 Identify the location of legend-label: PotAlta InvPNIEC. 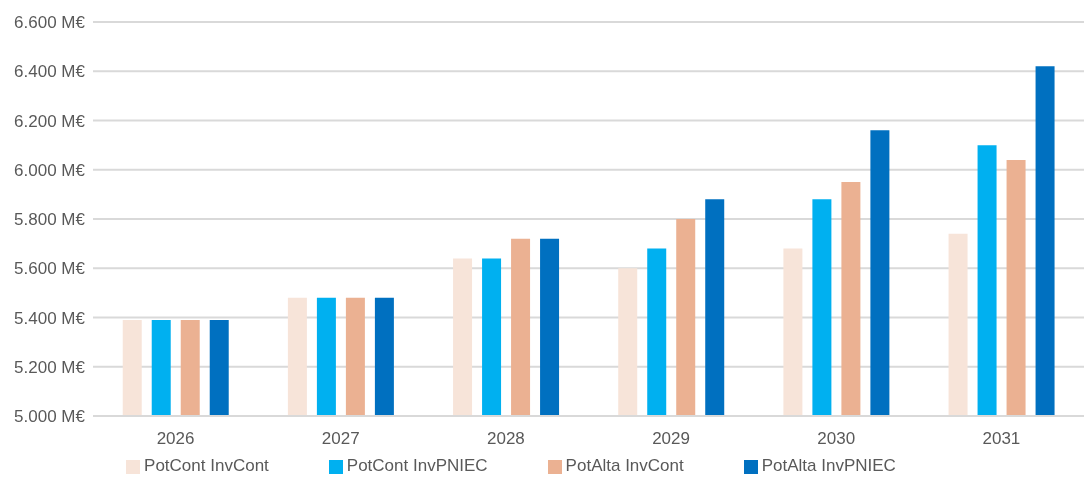
(828, 465).